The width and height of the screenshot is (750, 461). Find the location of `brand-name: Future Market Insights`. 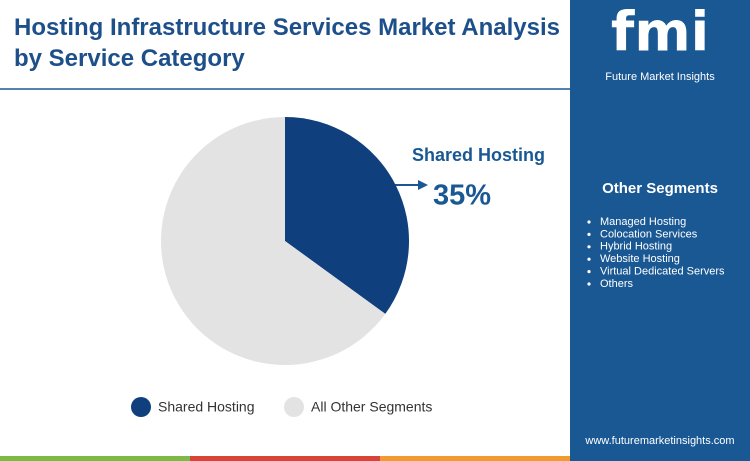

brand-name: Future Market Insights is located at coordinates (660, 77).